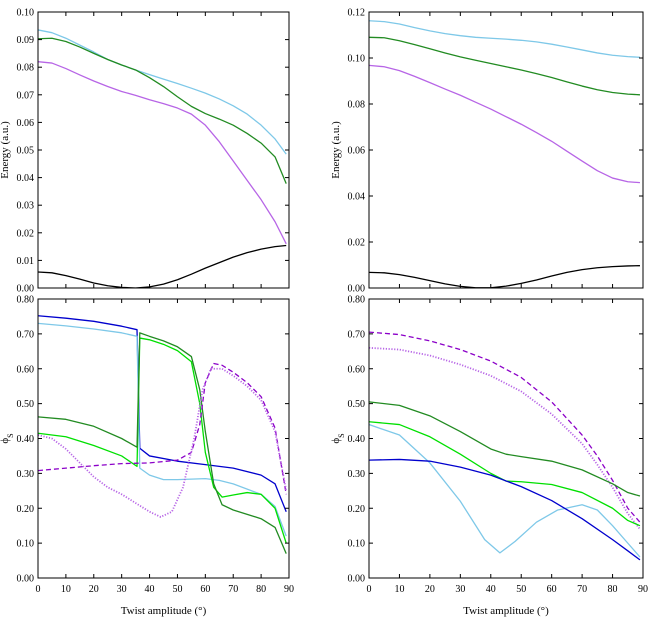 The image size is (659, 628). Describe the element at coordinates (26, 151) in the screenshot. I see `y-tick-label: 0.05` at that location.